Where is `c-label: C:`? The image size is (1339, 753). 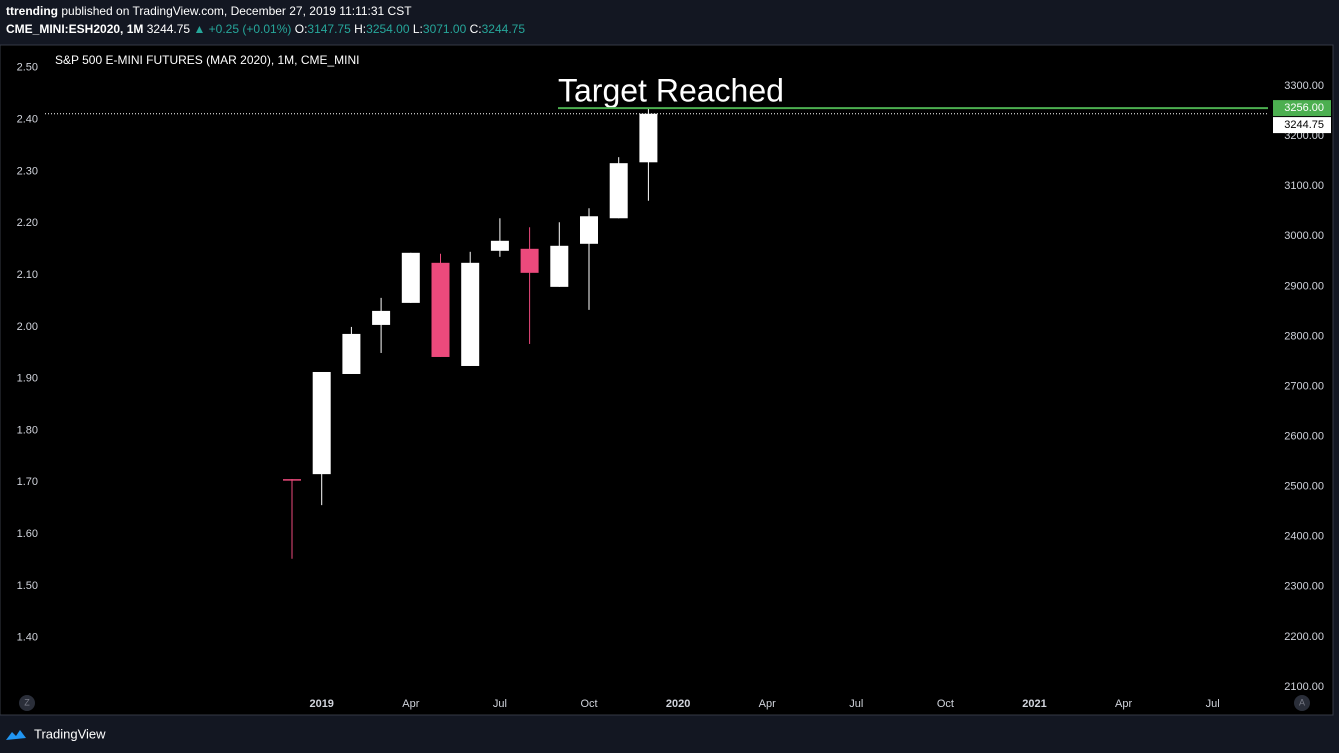
c-label: C: is located at coordinates (476, 29).